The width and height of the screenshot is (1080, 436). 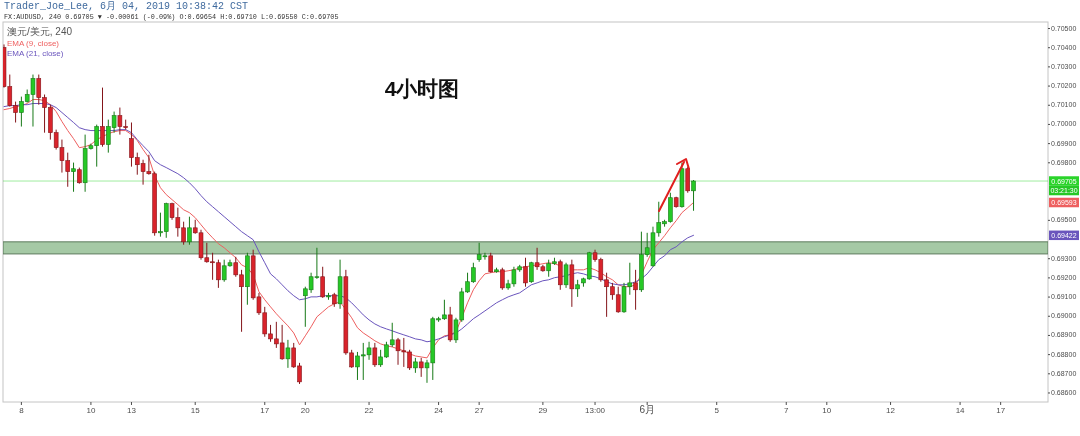 I want to click on x-tick-label: 5, so click(x=717, y=410).